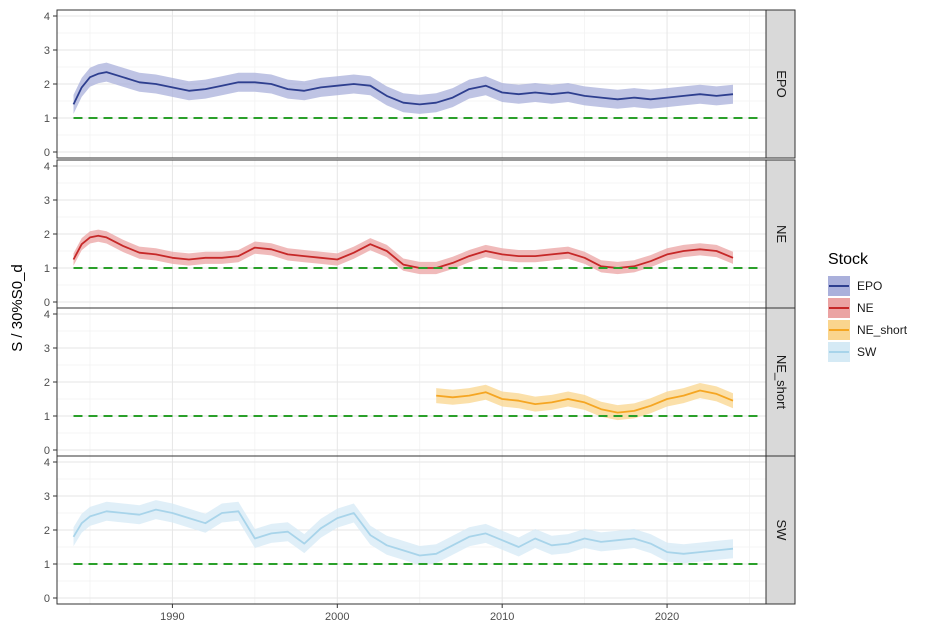 The image size is (925, 626). Describe the element at coordinates (667, 617) in the screenshot. I see `x-tick-label: 2020` at that location.